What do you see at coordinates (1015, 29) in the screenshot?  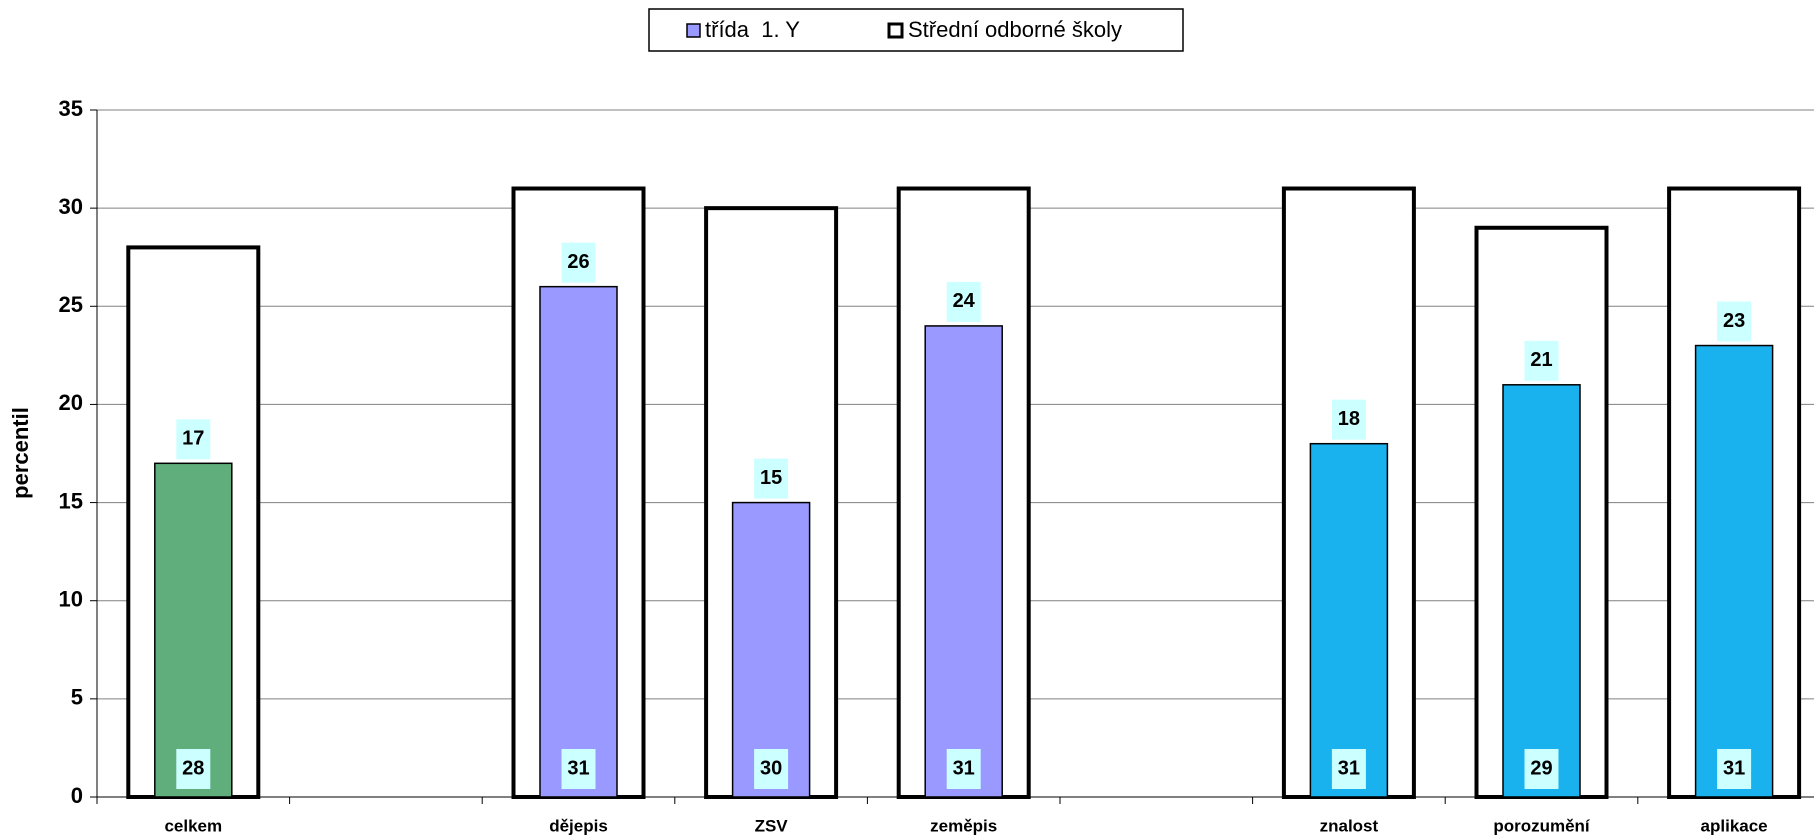 I see `legend-label: Střední odborné školy` at bounding box center [1015, 29].